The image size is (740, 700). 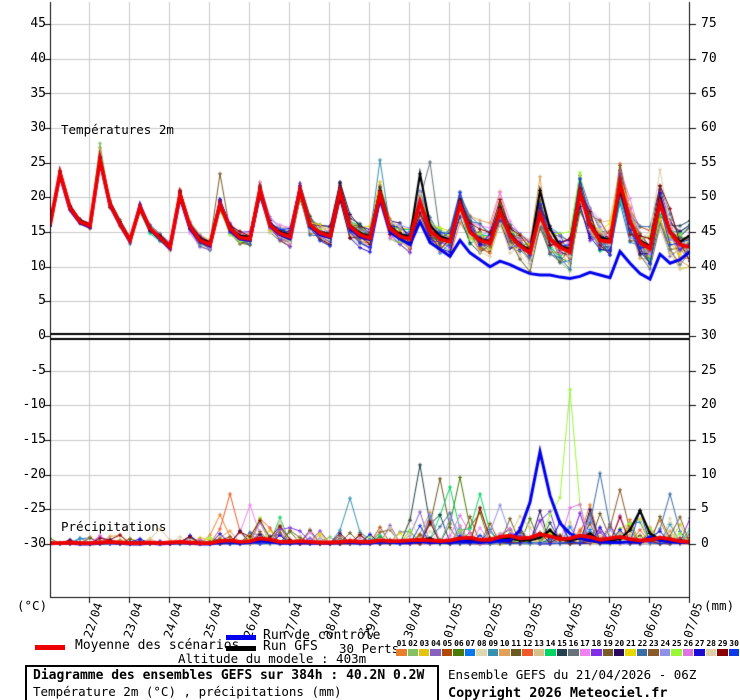 I want to click on y-axis-label-right: 20, so click(x=709, y=405).